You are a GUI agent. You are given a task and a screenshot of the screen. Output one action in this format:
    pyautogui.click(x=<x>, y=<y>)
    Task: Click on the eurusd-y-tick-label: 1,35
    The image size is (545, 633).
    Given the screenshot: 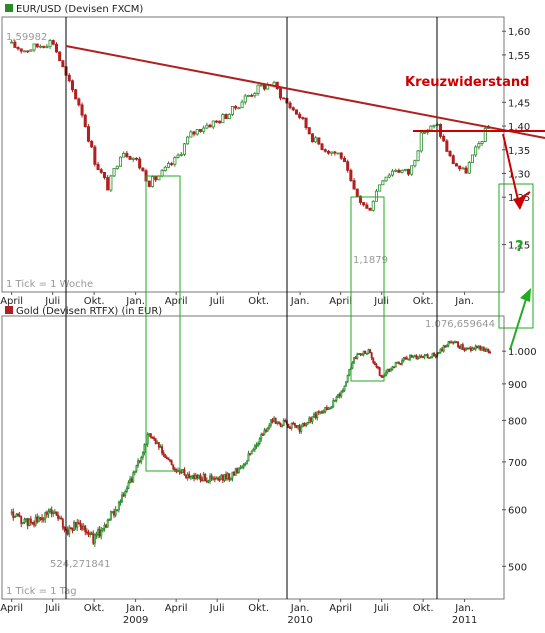 What is the action you would take?
    pyautogui.click(x=519, y=151)
    